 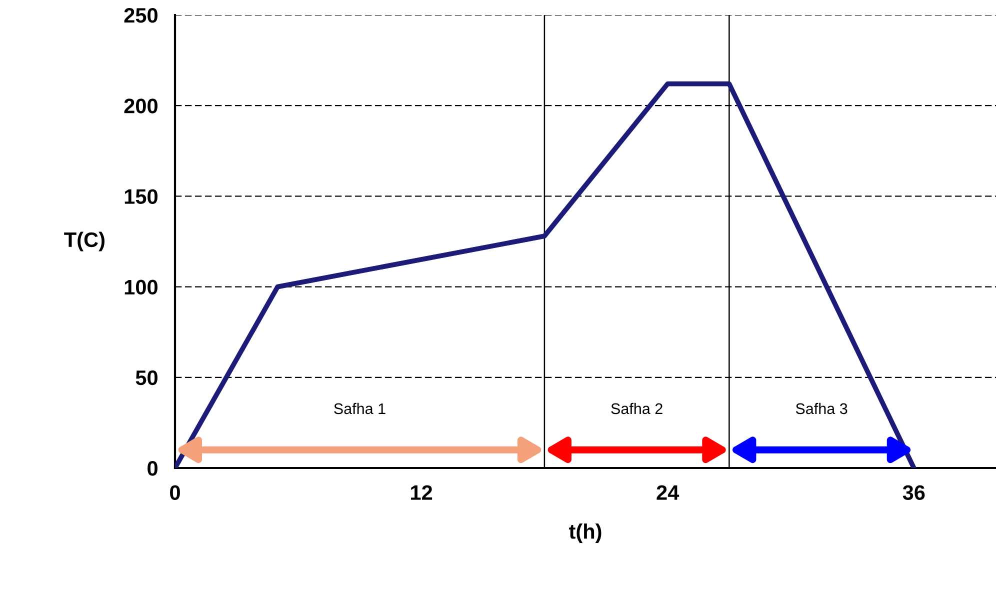 I want to click on y-tick-label: 200, so click(x=141, y=106).